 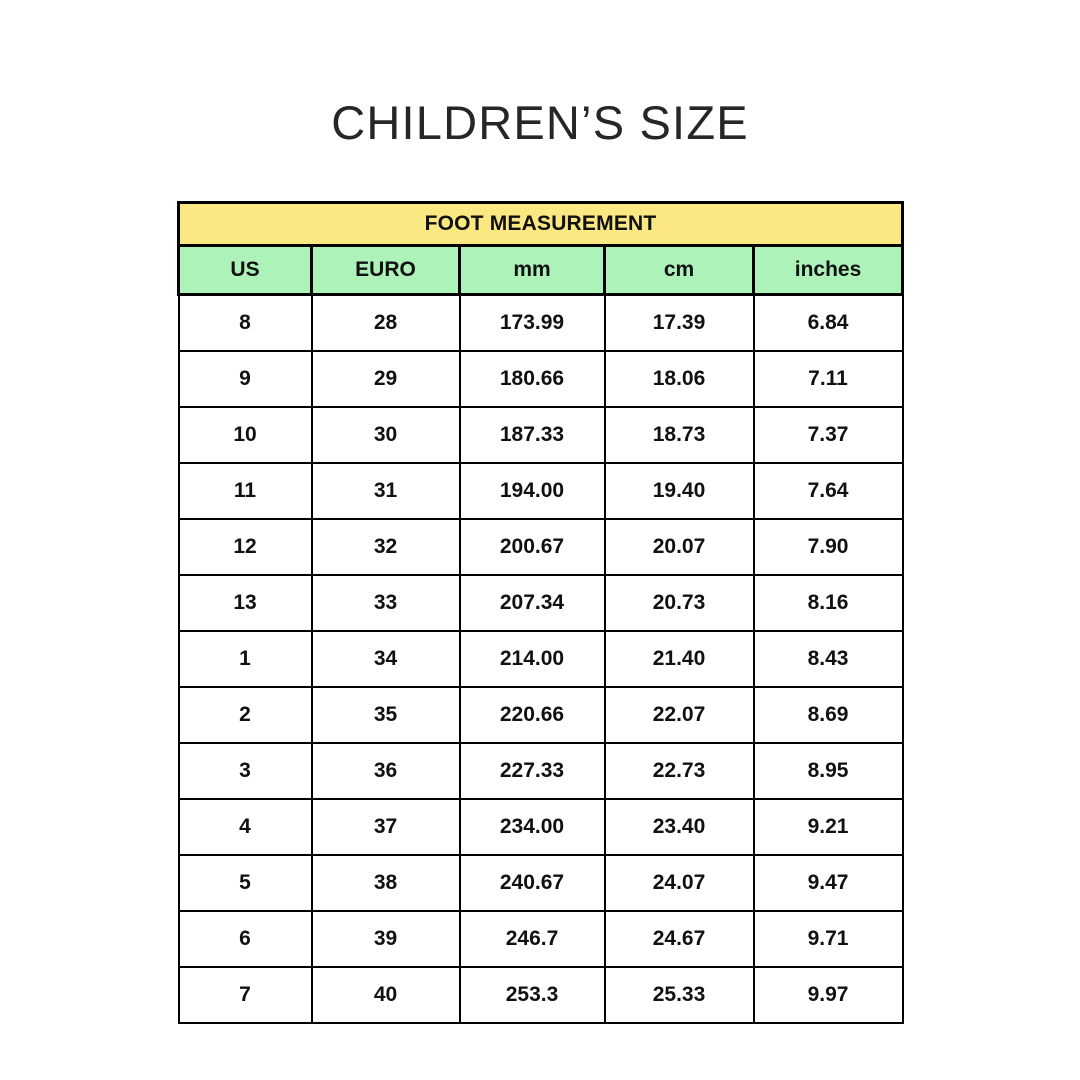 What do you see at coordinates (385, 547) in the screenshot?
I see `cell-euro: 32` at bounding box center [385, 547].